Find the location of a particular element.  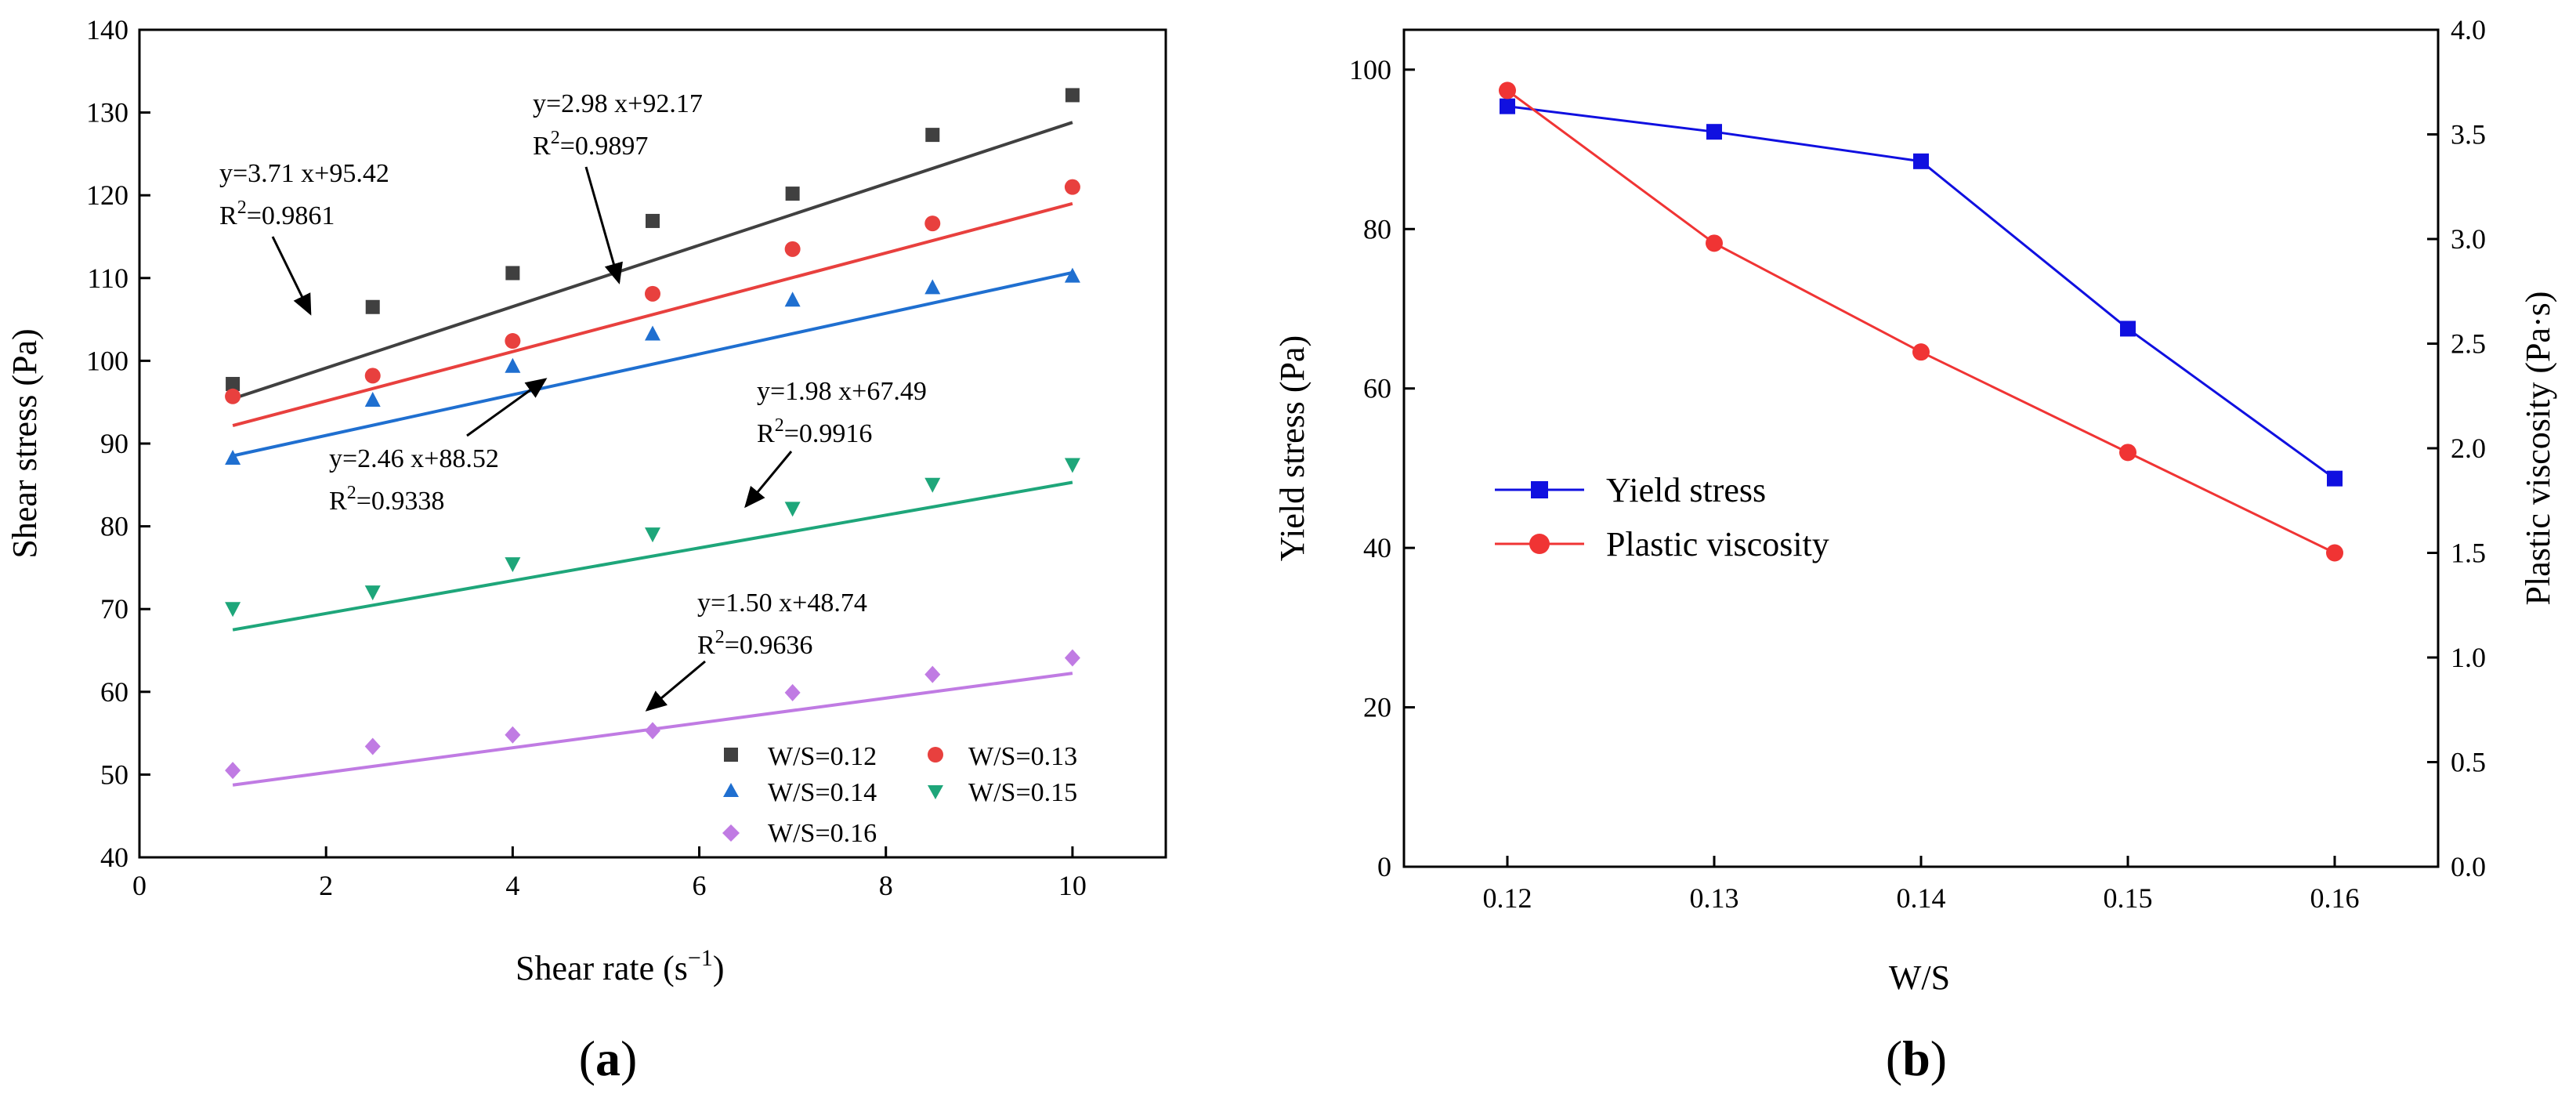

panel-a-x-tick-label: 8 is located at coordinates (886, 885).